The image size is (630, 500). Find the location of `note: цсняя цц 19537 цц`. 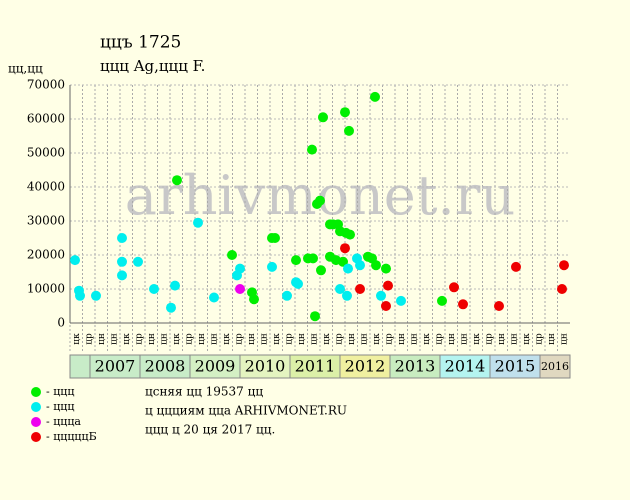

note: цсняя цц 19537 цц is located at coordinates (204, 392).